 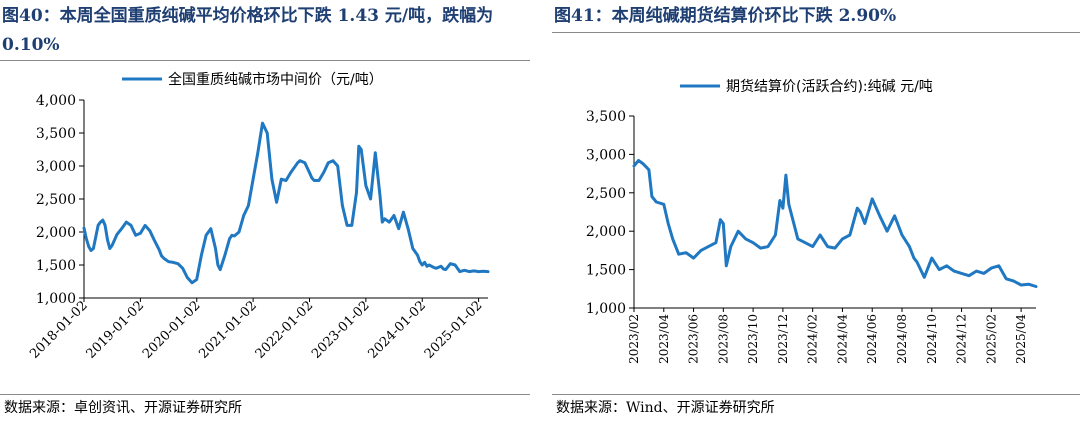 What do you see at coordinates (275, 79) in the screenshot?
I see `legend-label: 全国重质纯碱市场中间价（元/吨）` at bounding box center [275, 79].